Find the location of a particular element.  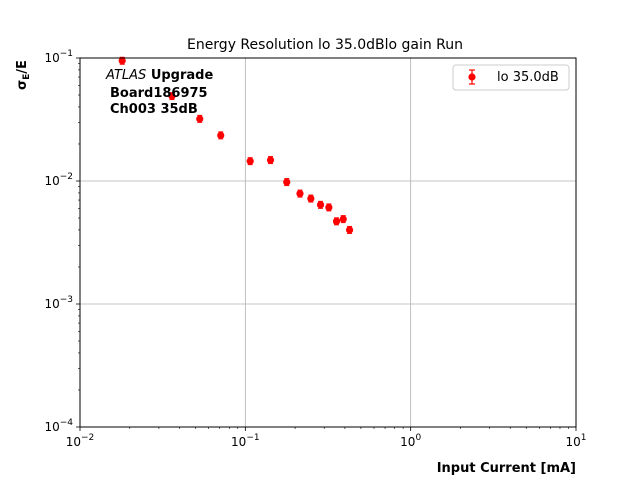

x-axis-label: Input Current [mA] is located at coordinates (506, 468).